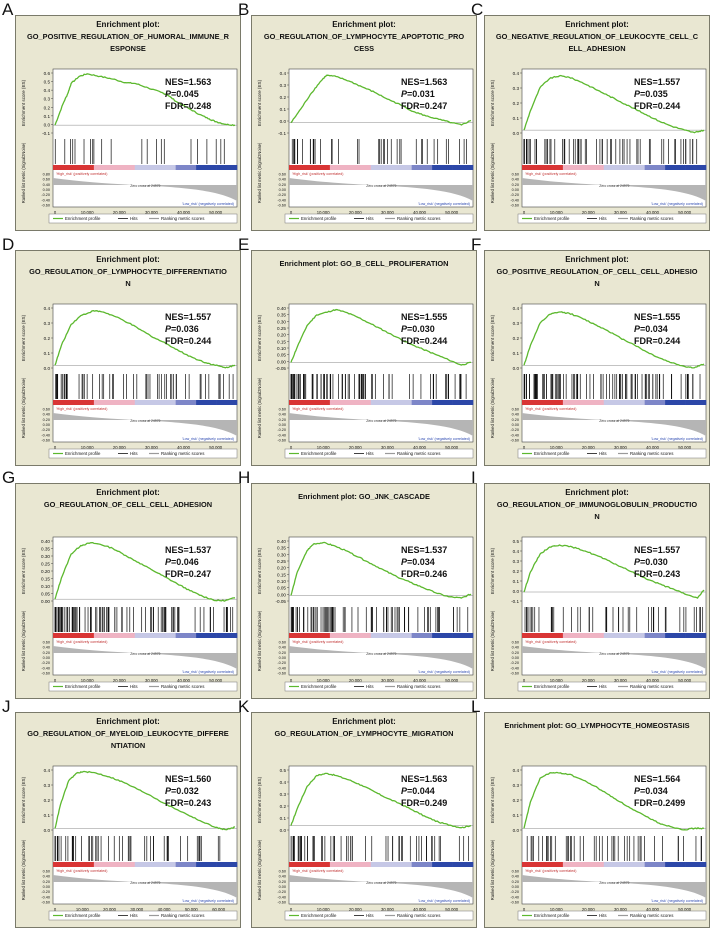 This screenshot has width=720, height=928. Describe the element at coordinates (492, 799) in the screenshot. I see `es-axis-label: Enrichment score (ES)` at that location.